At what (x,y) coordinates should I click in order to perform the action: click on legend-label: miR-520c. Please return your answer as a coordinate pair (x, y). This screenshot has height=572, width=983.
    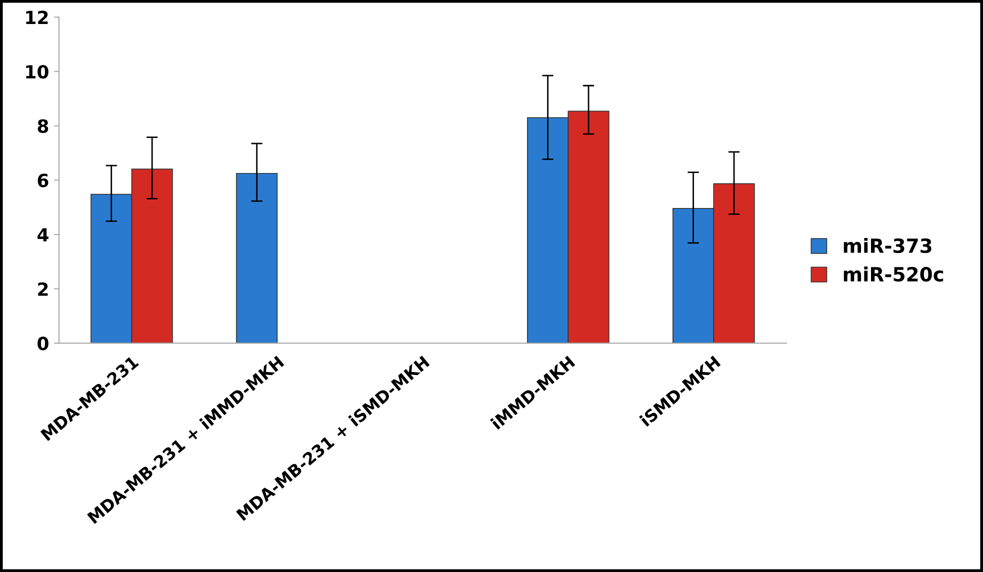
    Looking at the image, I should click on (894, 274).